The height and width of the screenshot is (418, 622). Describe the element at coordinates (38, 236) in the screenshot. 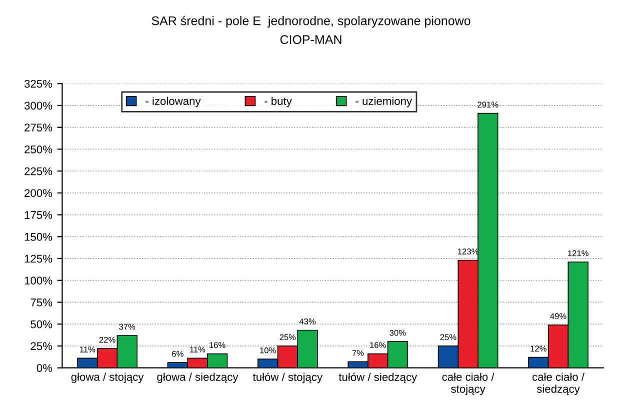

I see `y-tick-label: 150%` at that location.